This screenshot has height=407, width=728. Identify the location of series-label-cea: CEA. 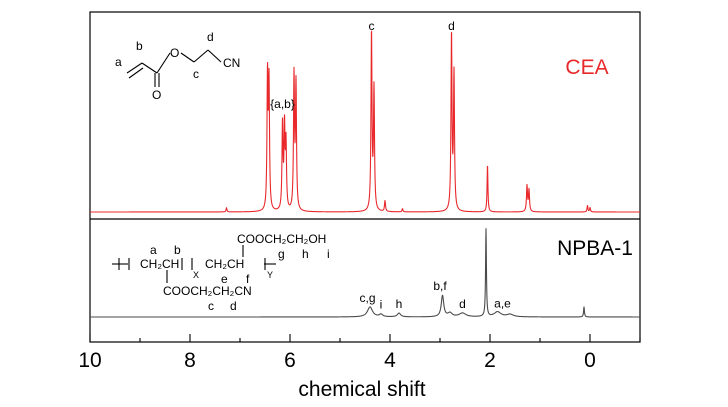
(586, 67).